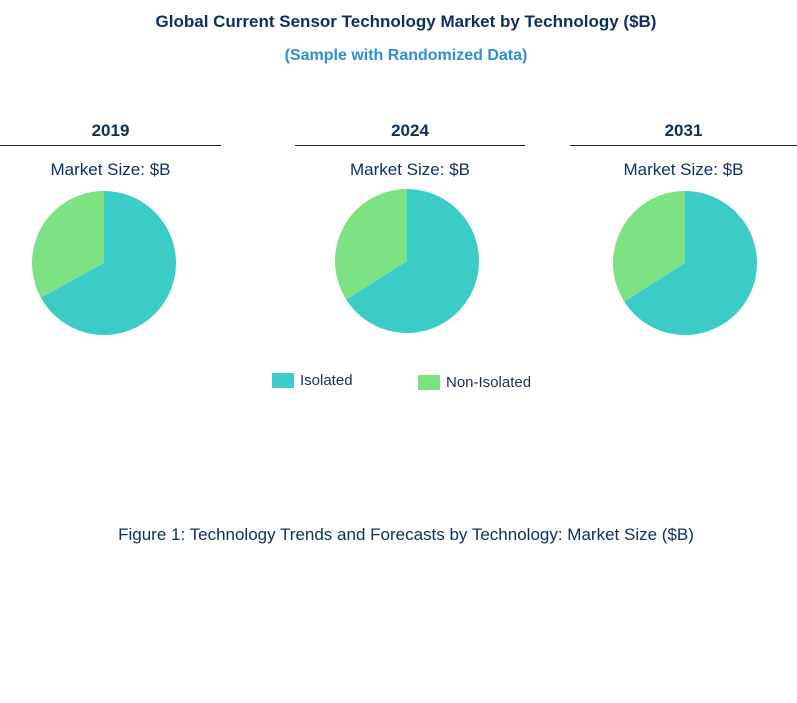 The width and height of the screenshot is (797, 703). Describe the element at coordinates (326, 380) in the screenshot. I see `legend-label: Isolated` at that location.